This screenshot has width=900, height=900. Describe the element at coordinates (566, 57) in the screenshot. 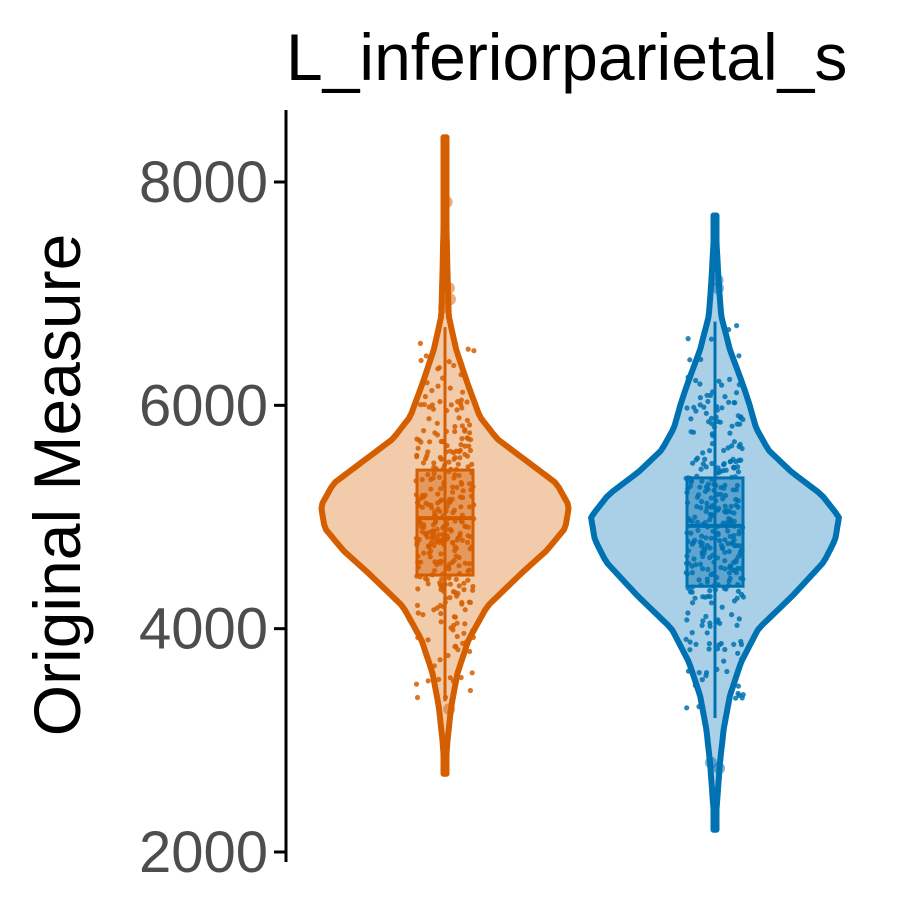

I see `chart-title: L_inferiorparietal_s` at that location.